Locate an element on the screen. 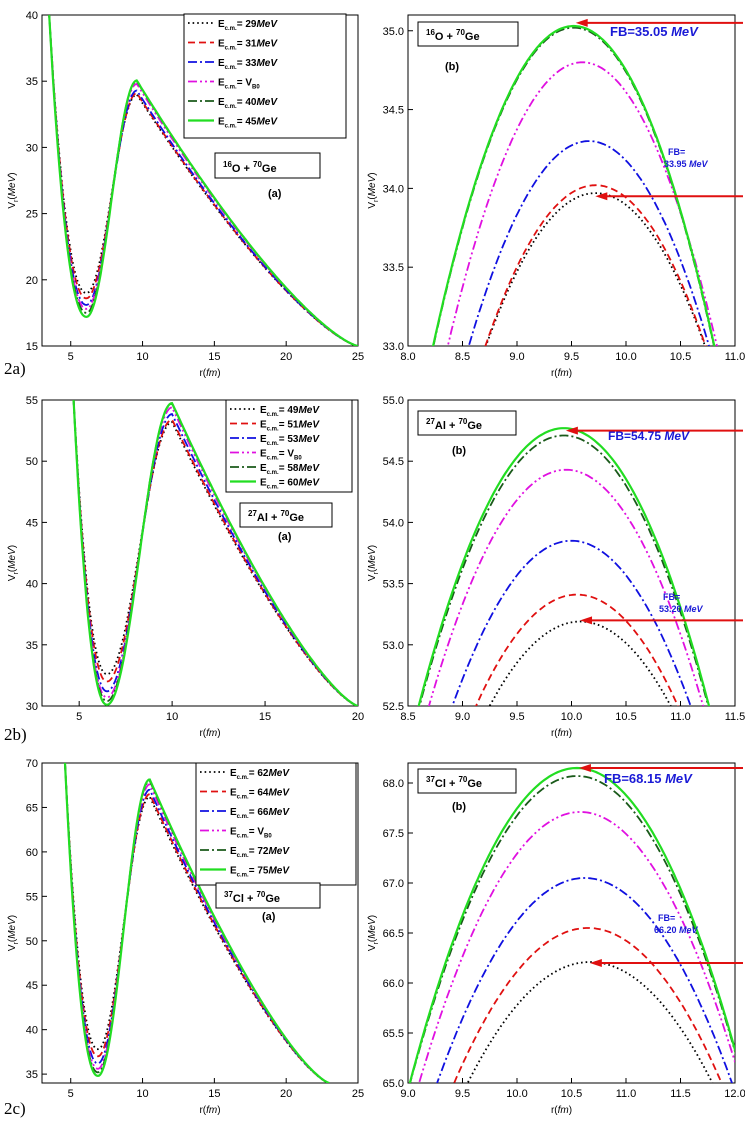  y-tick-label: 33.5 is located at coordinates (393, 268).